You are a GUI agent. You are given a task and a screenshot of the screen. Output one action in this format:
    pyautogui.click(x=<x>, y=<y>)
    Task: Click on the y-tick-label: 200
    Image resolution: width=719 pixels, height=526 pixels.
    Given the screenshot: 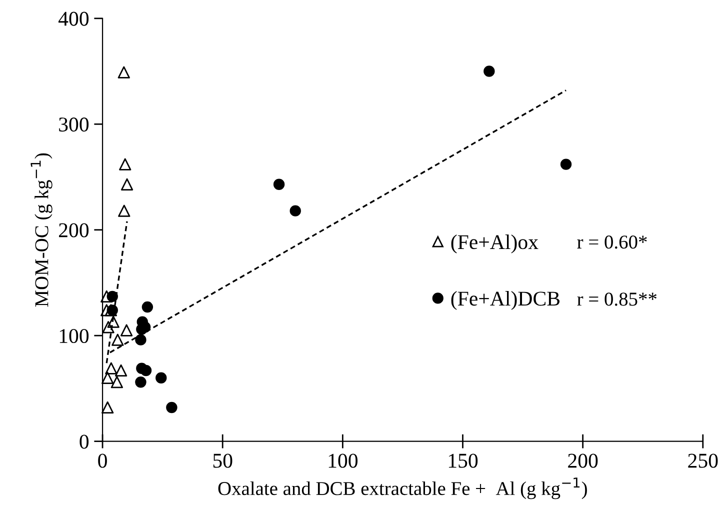 What is the action you would take?
    pyautogui.click(x=74, y=230)
    